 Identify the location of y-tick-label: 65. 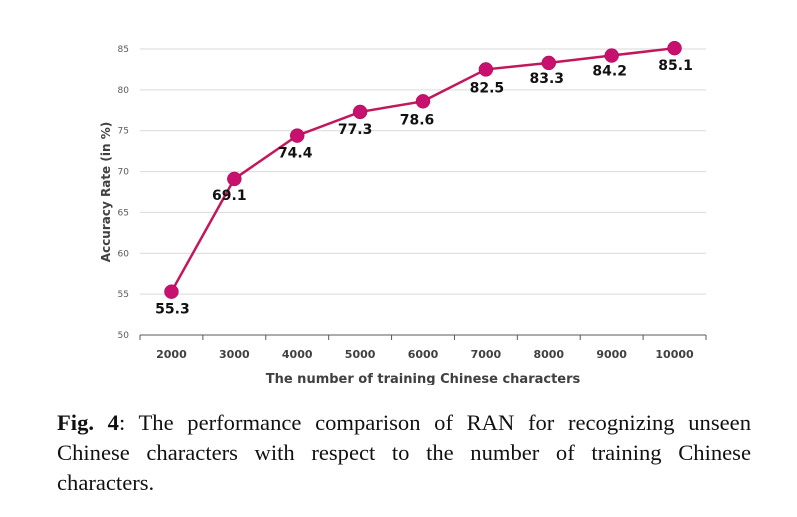
(123, 213).